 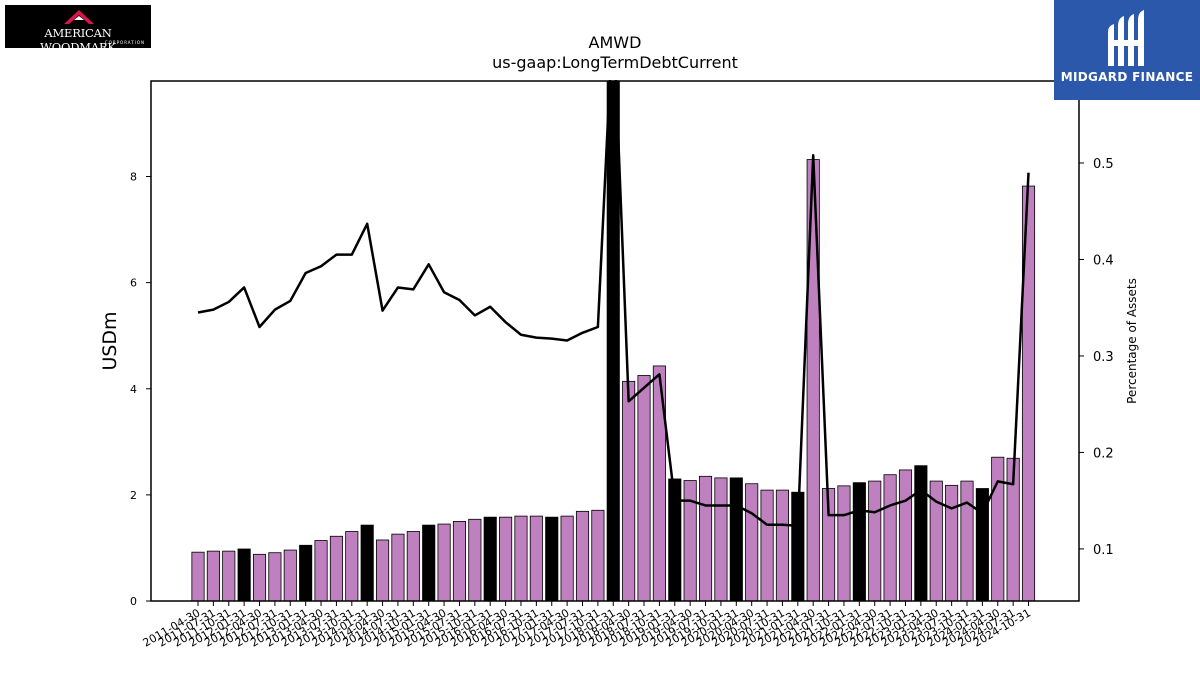 What do you see at coordinates (1103, 260) in the screenshot?
I see `y2-tick-label: 0.4` at bounding box center [1103, 260].